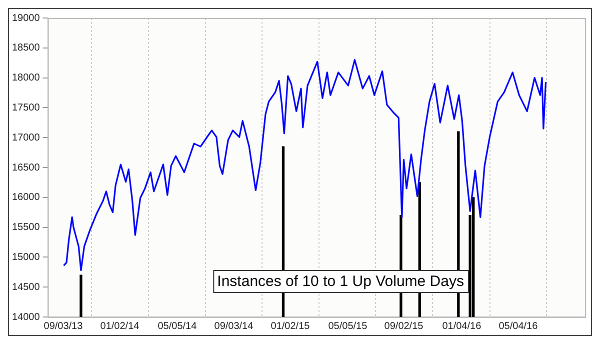 This screenshot has width=600, height=344. What do you see at coordinates (26, 228) in the screenshot?
I see `y-tick-label: 15500` at bounding box center [26, 228].